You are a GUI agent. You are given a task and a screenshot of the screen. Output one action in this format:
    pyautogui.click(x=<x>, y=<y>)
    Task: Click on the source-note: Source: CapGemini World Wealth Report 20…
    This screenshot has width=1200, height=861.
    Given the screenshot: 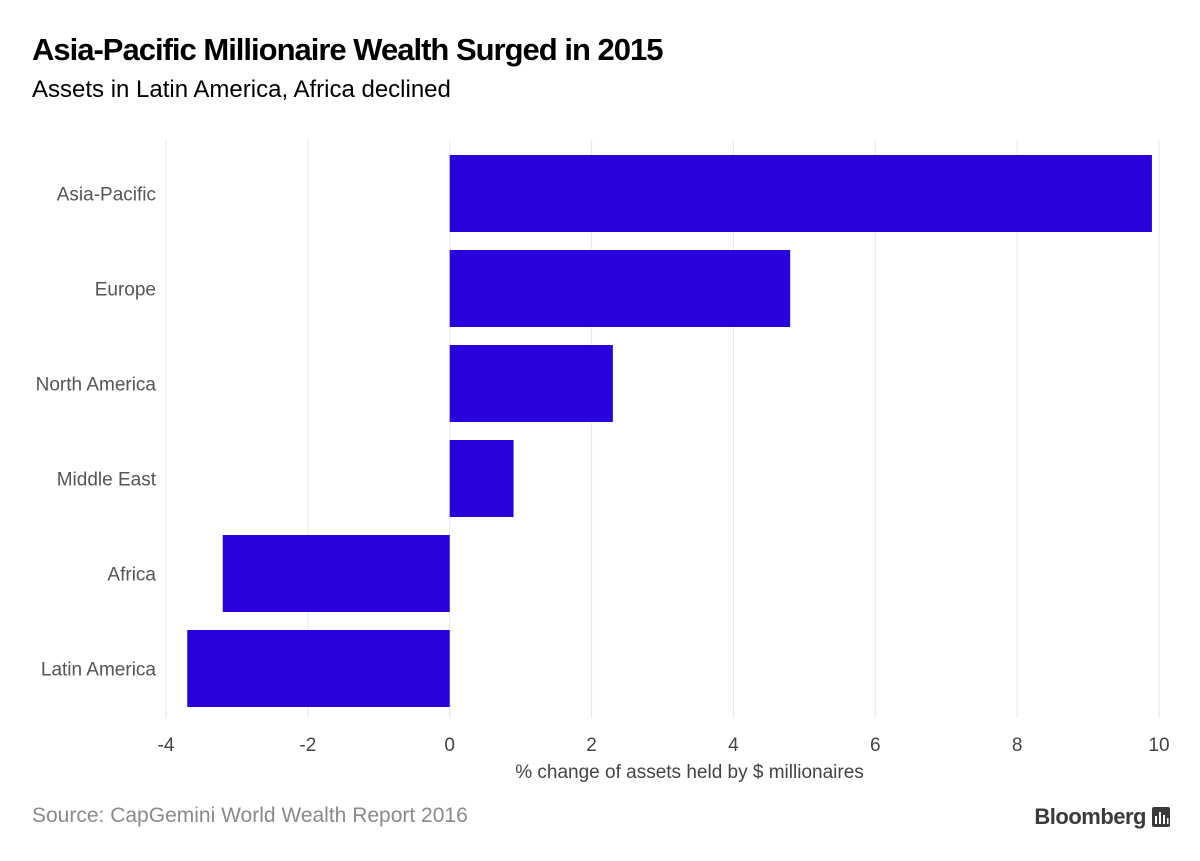 What is the action you would take?
    pyautogui.click(x=250, y=815)
    